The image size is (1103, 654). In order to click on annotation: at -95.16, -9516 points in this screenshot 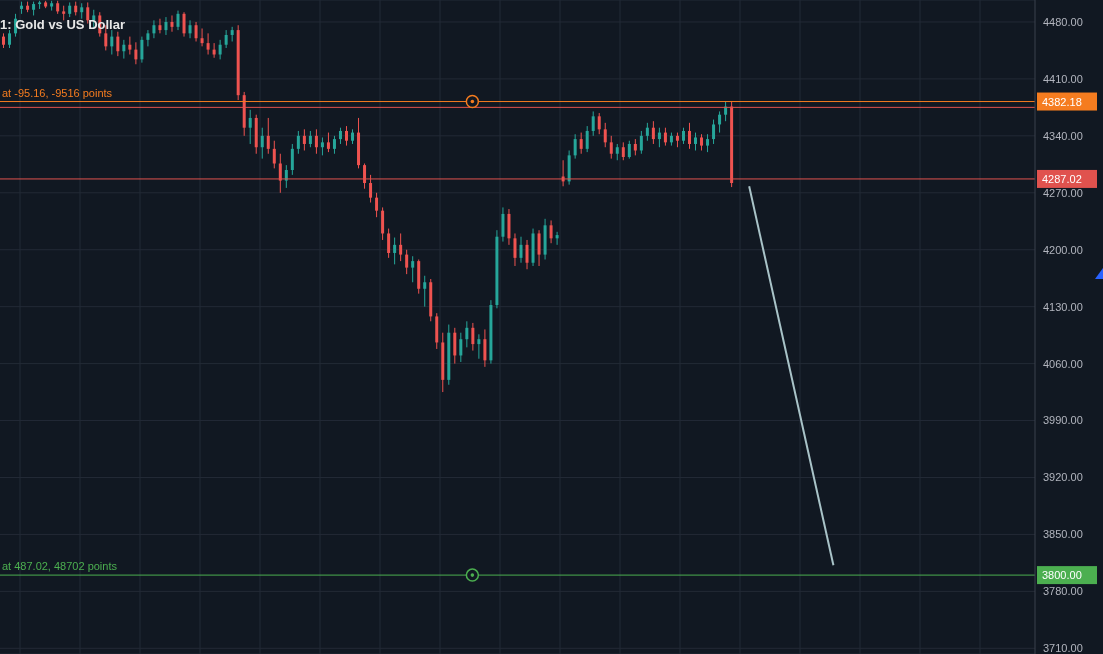, I will do `click(57, 92)`.